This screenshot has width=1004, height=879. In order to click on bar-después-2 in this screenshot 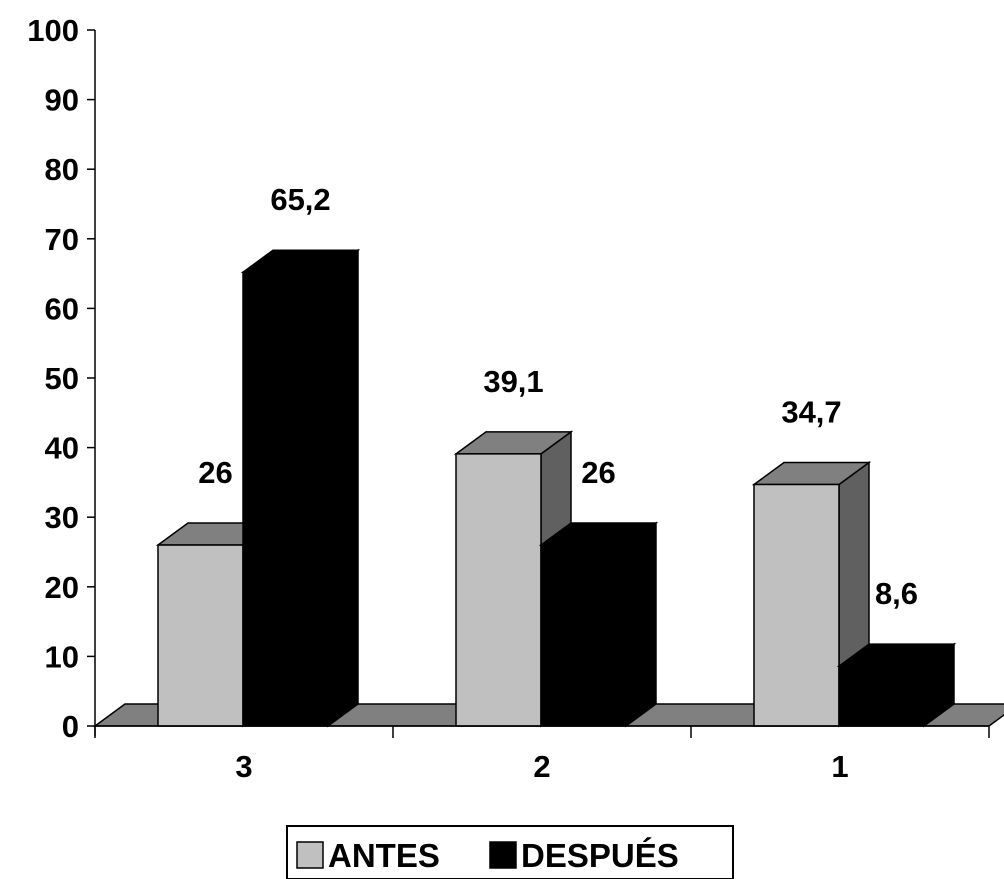, I will do `click(598, 624)`.